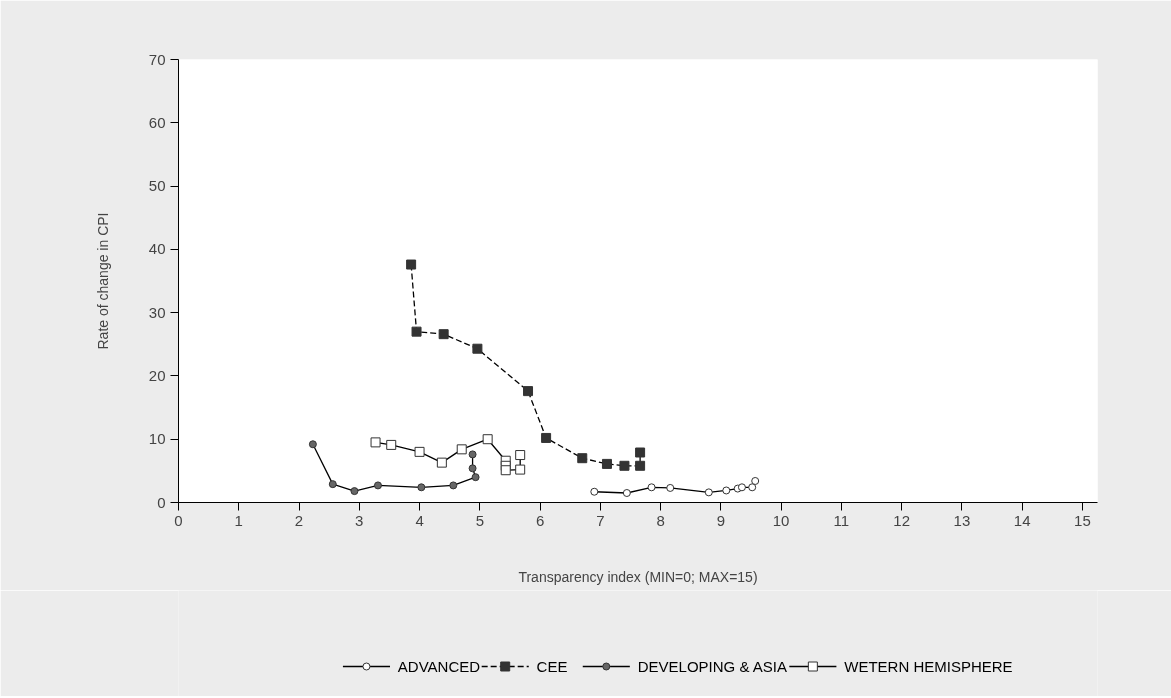 This screenshot has height=698, width=1171. What do you see at coordinates (419, 520) in the screenshot?
I see `x-tick-label: 4` at bounding box center [419, 520].